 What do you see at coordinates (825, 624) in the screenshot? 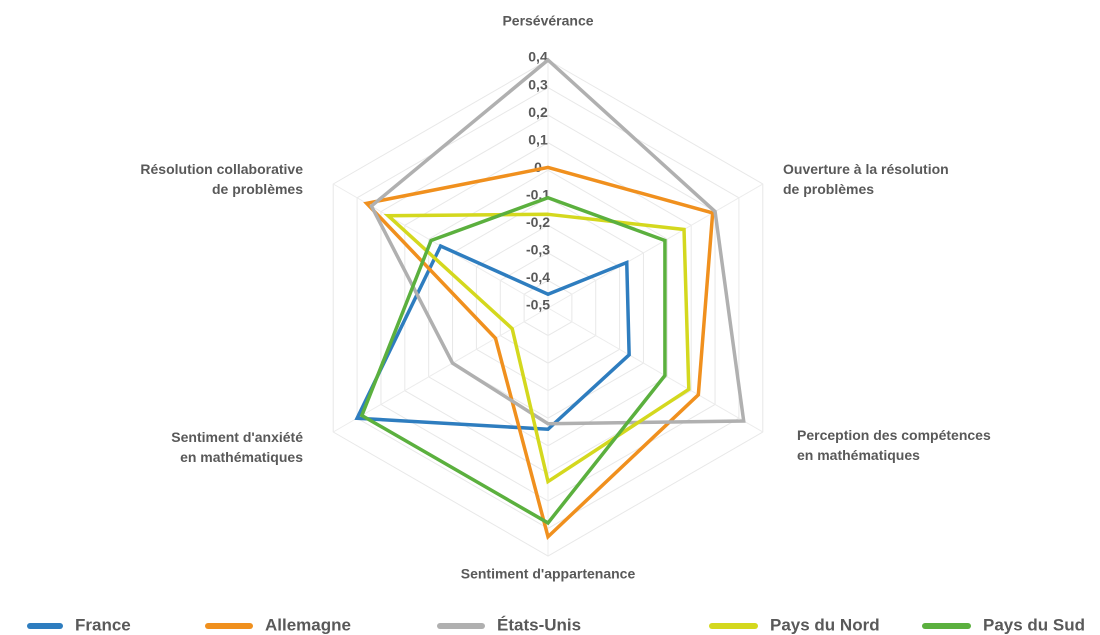
I see `legend-label: Pays du Nord` at bounding box center [825, 624].